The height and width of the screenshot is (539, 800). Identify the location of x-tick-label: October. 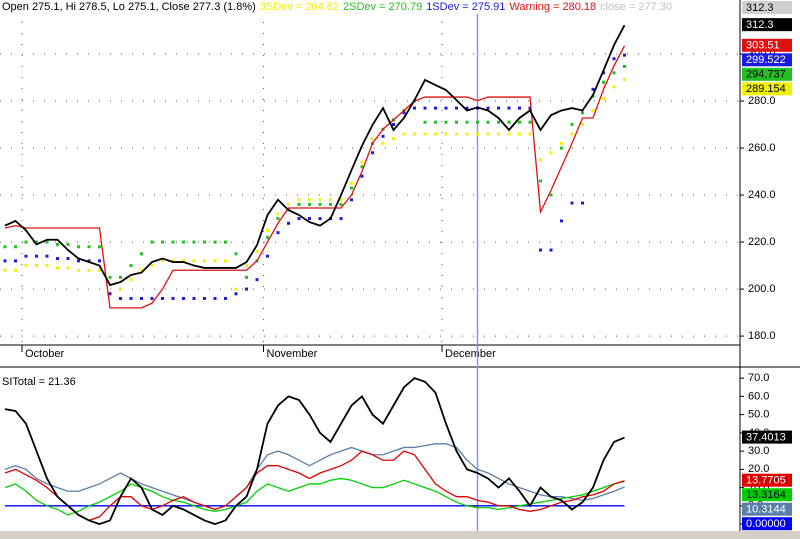
(44, 354).